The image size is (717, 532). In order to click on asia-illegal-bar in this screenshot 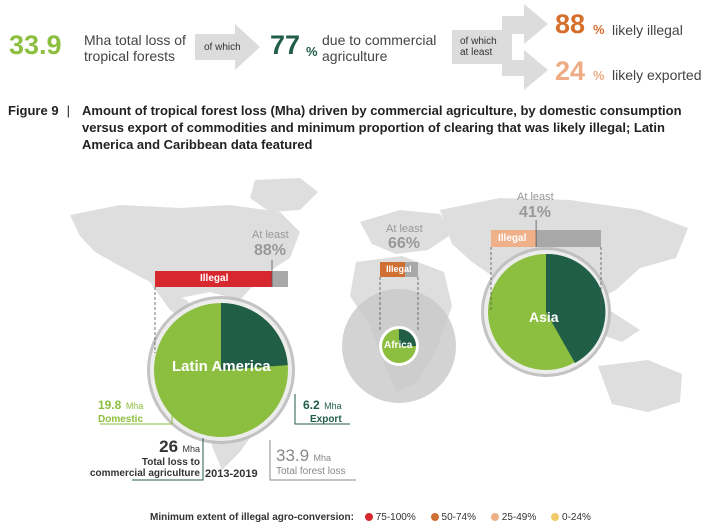, I will do `click(514, 238)`.